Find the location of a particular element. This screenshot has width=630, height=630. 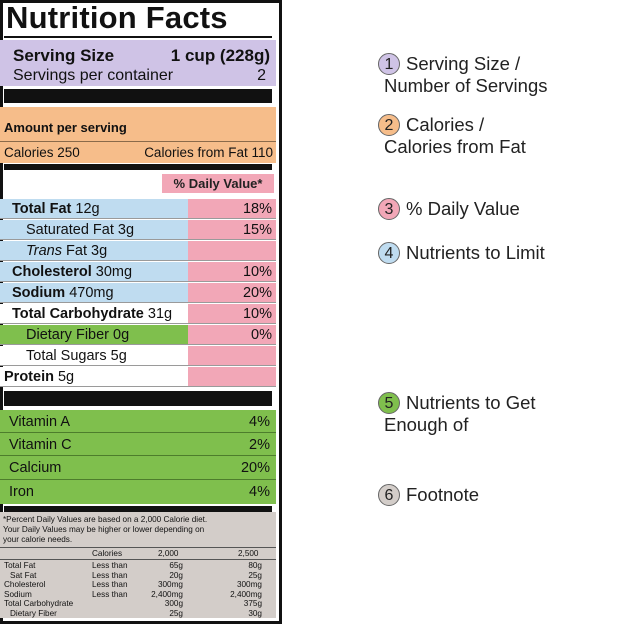

row-sodium: Sodium 470mg is located at coordinates (94, 293).